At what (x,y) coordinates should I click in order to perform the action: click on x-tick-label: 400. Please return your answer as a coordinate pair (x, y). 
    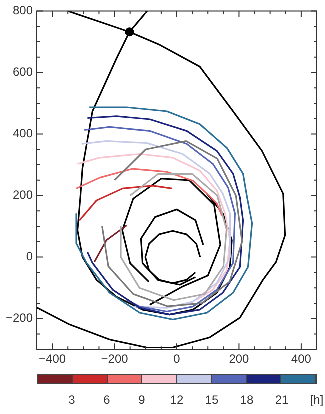
    Looking at the image, I should click on (301, 359).